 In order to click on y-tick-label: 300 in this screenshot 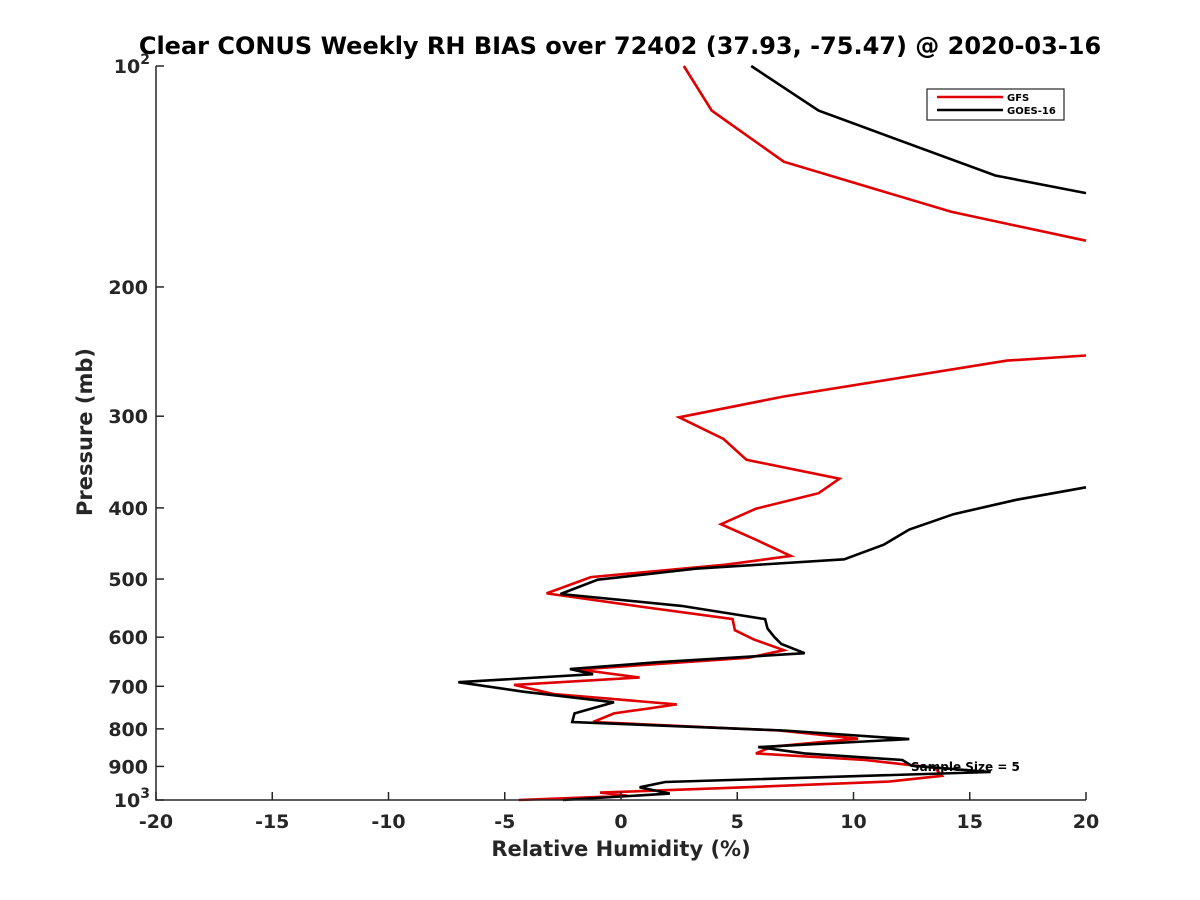, I will do `click(128, 417)`.